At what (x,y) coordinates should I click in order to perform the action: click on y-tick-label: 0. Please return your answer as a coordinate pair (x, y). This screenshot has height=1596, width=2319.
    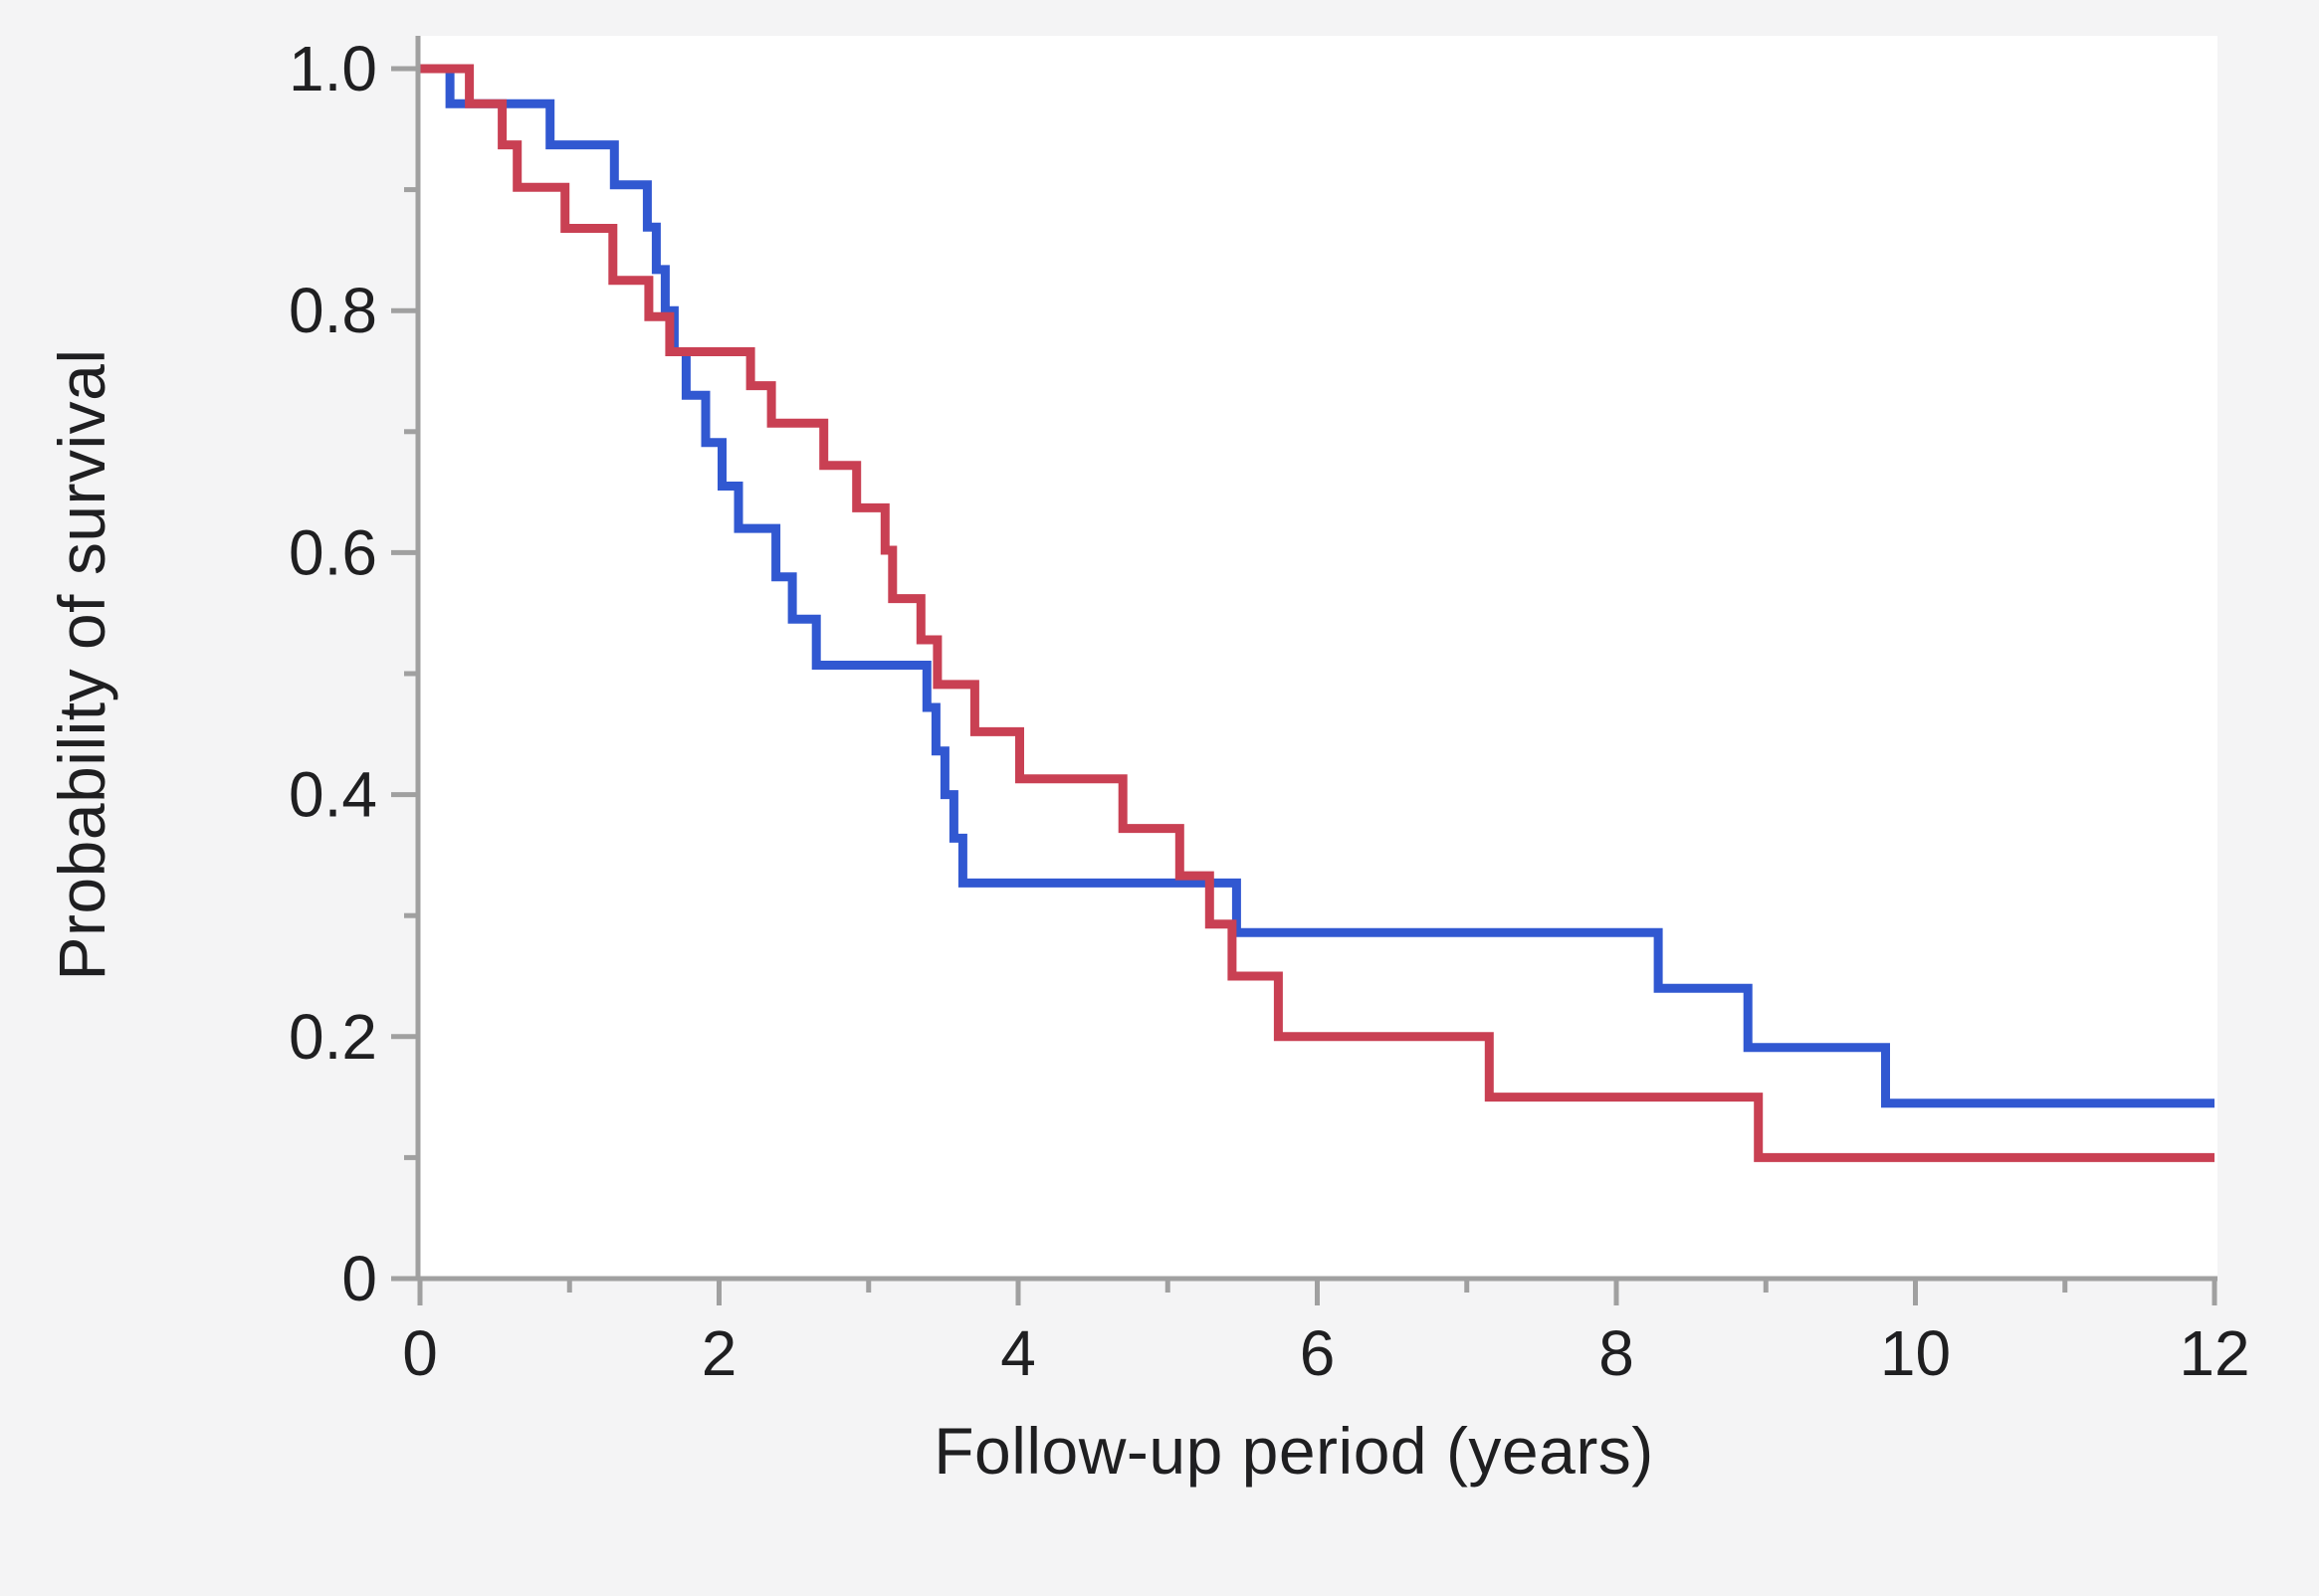
    Looking at the image, I should click on (359, 1279).